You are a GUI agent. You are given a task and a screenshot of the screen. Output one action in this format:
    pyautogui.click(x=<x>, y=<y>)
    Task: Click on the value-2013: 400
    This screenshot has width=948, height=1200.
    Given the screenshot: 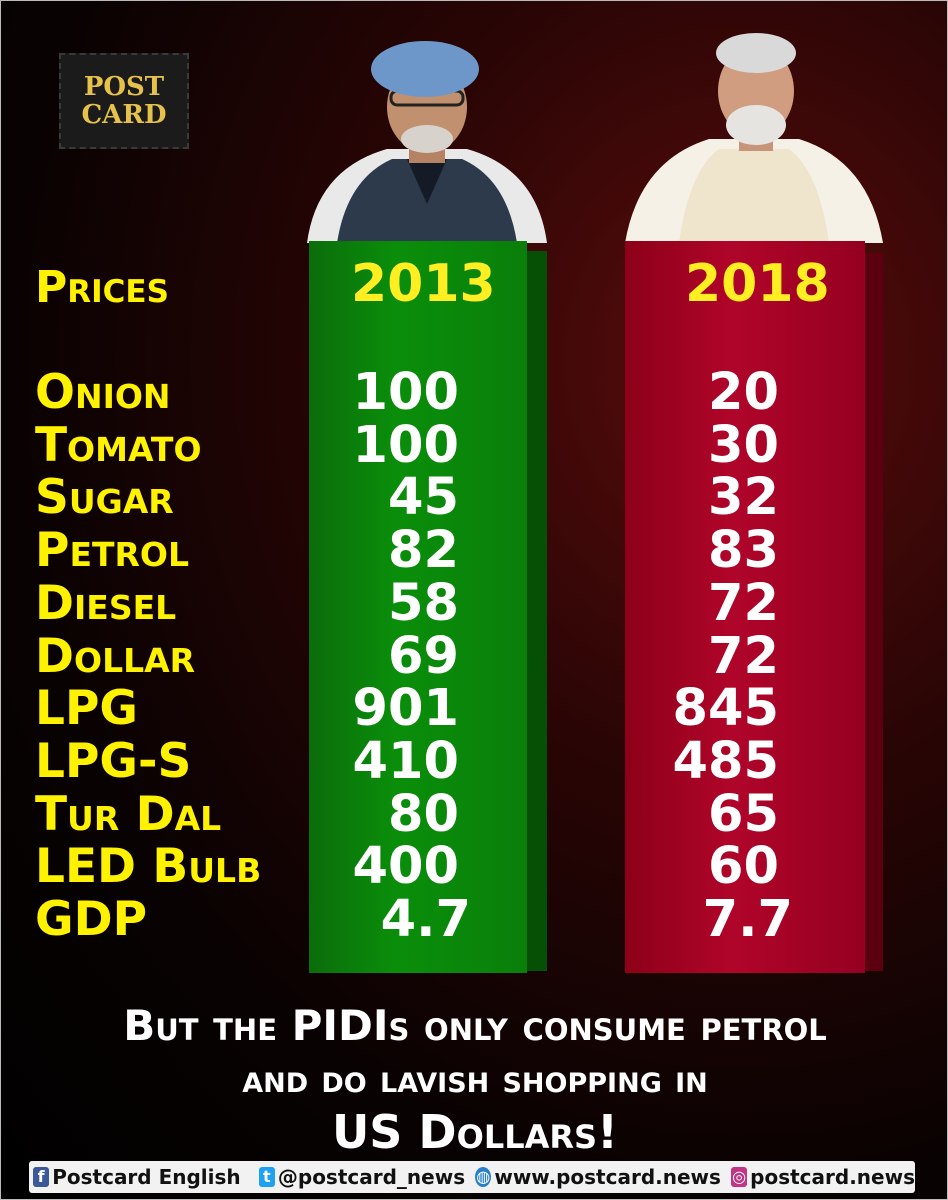 What is the action you would take?
    pyautogui.click(x=405, y=866)
    